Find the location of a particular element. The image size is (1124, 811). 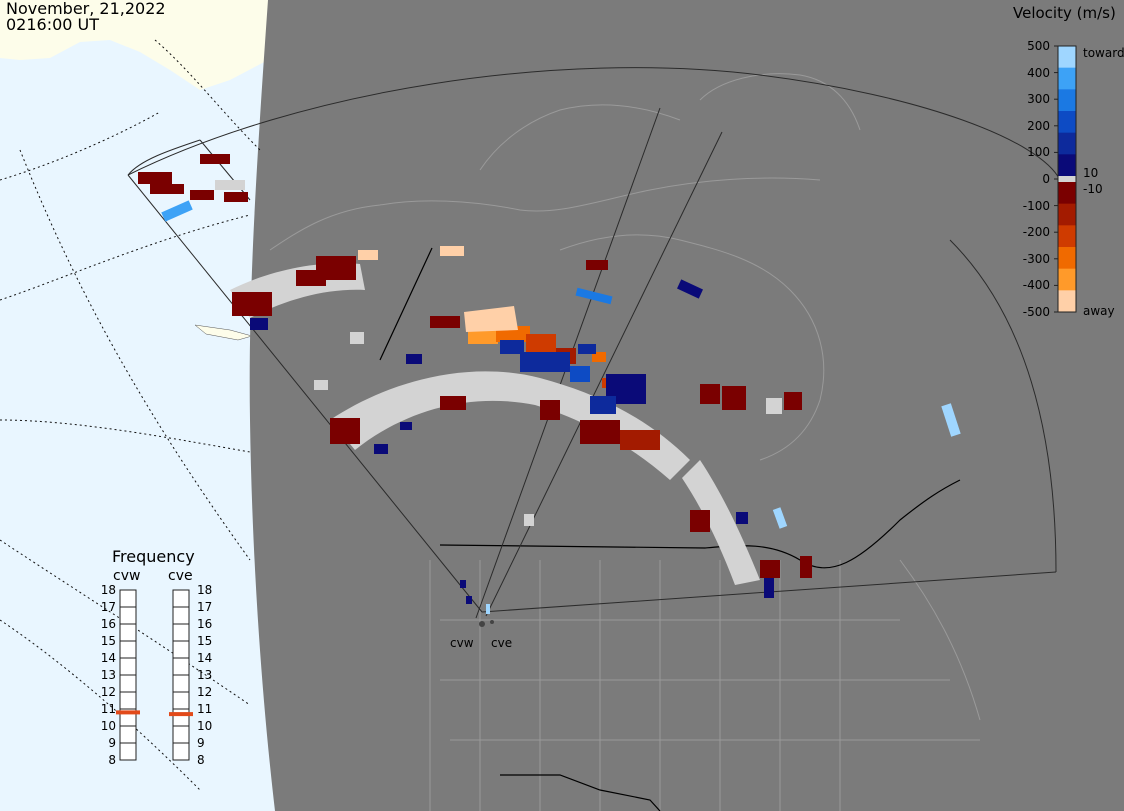

velocity-tick-label: -400 is located at coordinates (1036, 285).